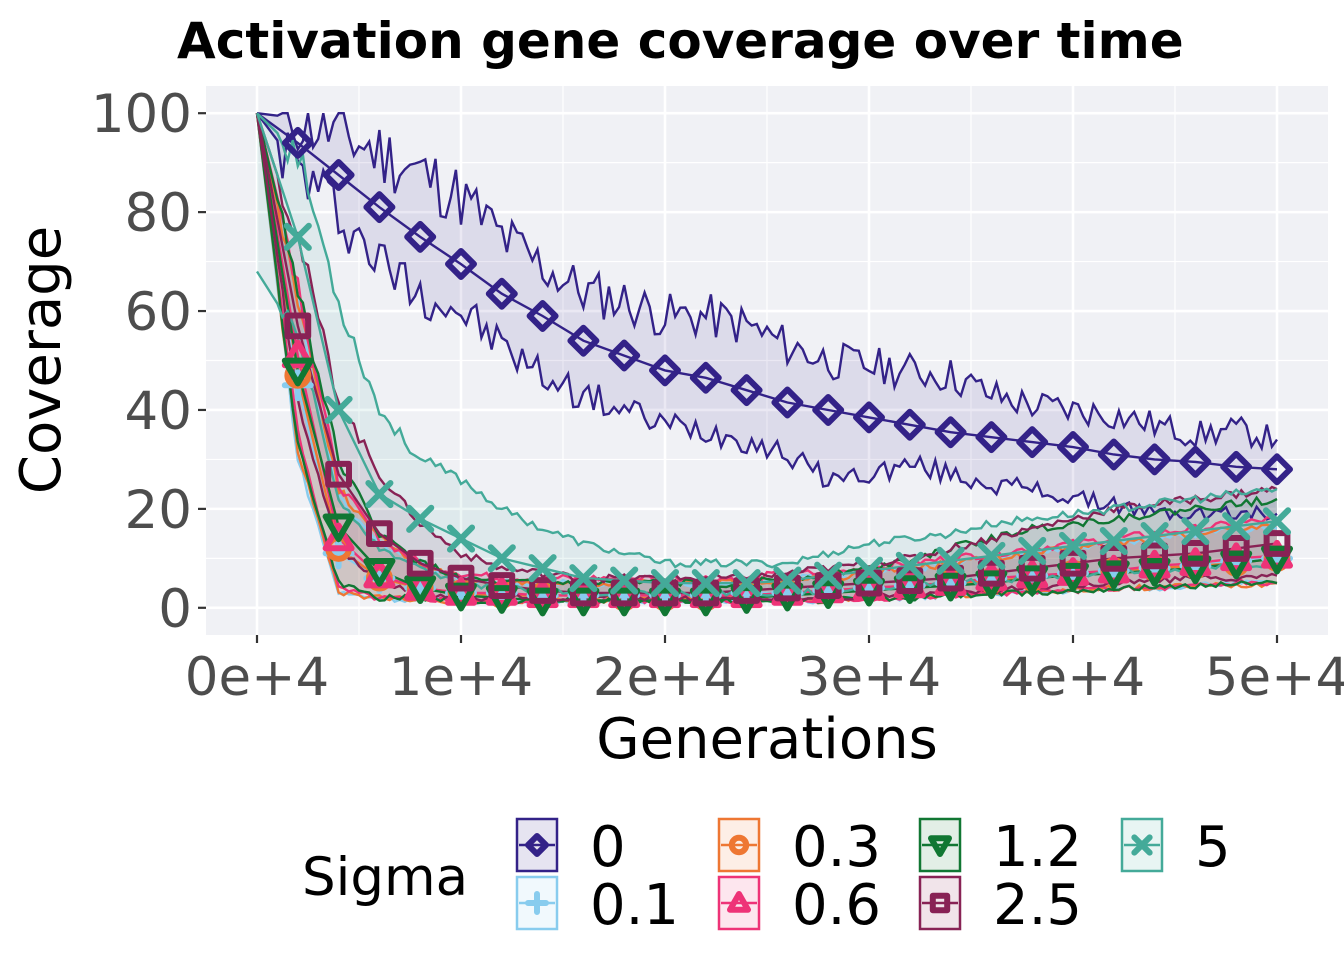 This screenshot has height=960, width=1344. I want to click on x-tick-label: 4e+4, so click(1073, 677).